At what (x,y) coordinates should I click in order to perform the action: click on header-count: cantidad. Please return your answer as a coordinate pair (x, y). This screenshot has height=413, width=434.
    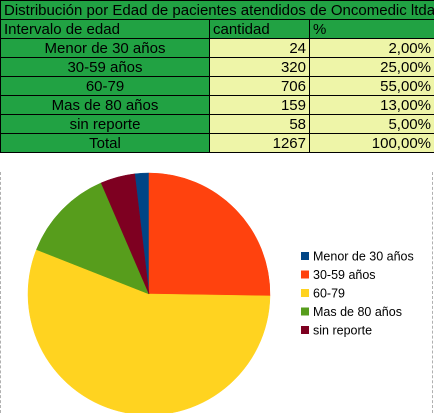
    Looking at the image, I should click on (259, 29).